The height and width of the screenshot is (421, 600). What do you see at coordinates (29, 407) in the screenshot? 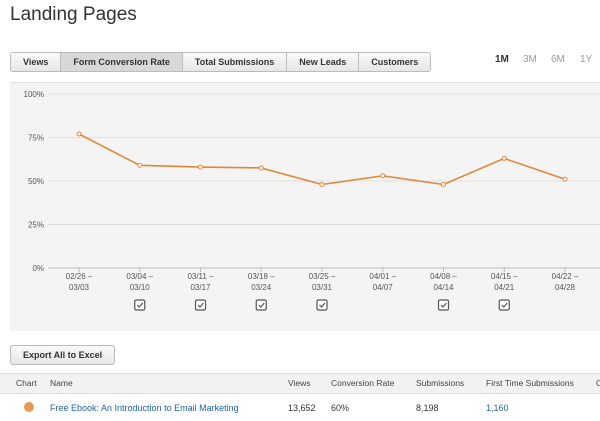
I see `chart-dot` at bounding box center [29, 407].